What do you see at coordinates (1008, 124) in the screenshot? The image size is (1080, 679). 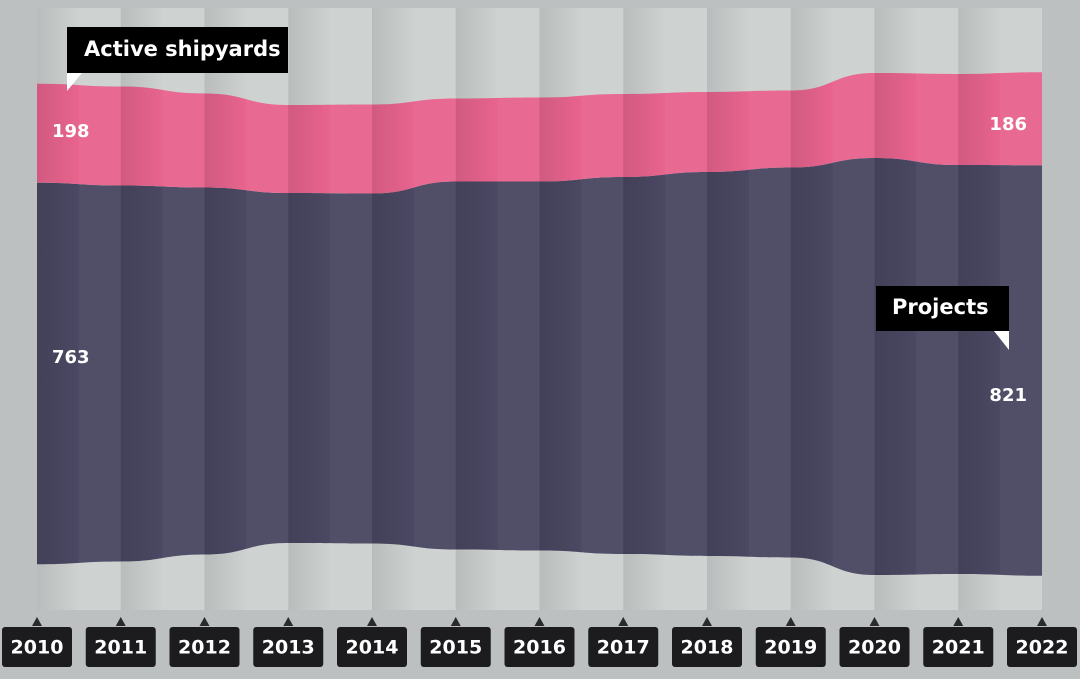 I see `data-label: 186` at bounding box center [1008, 124].